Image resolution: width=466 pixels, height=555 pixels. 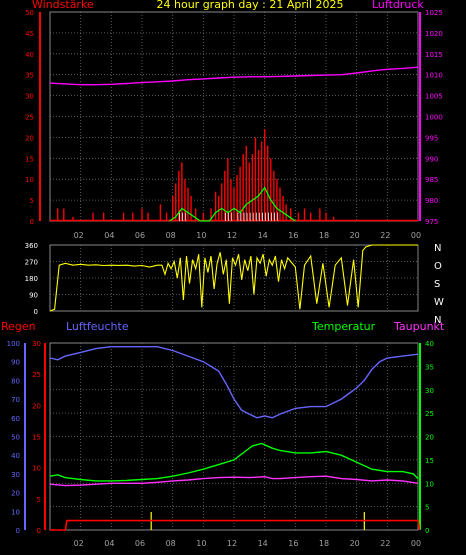 What do you see at coordinates (234, 76) in the screenshot?
I see `pressure-line` at bounding box center [234, 76].